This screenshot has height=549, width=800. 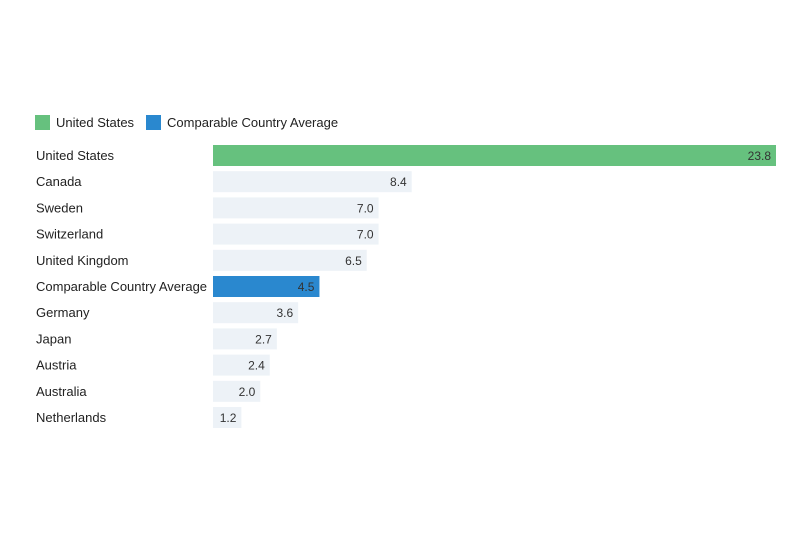 What do you see at coordinates (256, 313) in the screenshot?
I see `bar-germany` at bounding box center [256, 313].